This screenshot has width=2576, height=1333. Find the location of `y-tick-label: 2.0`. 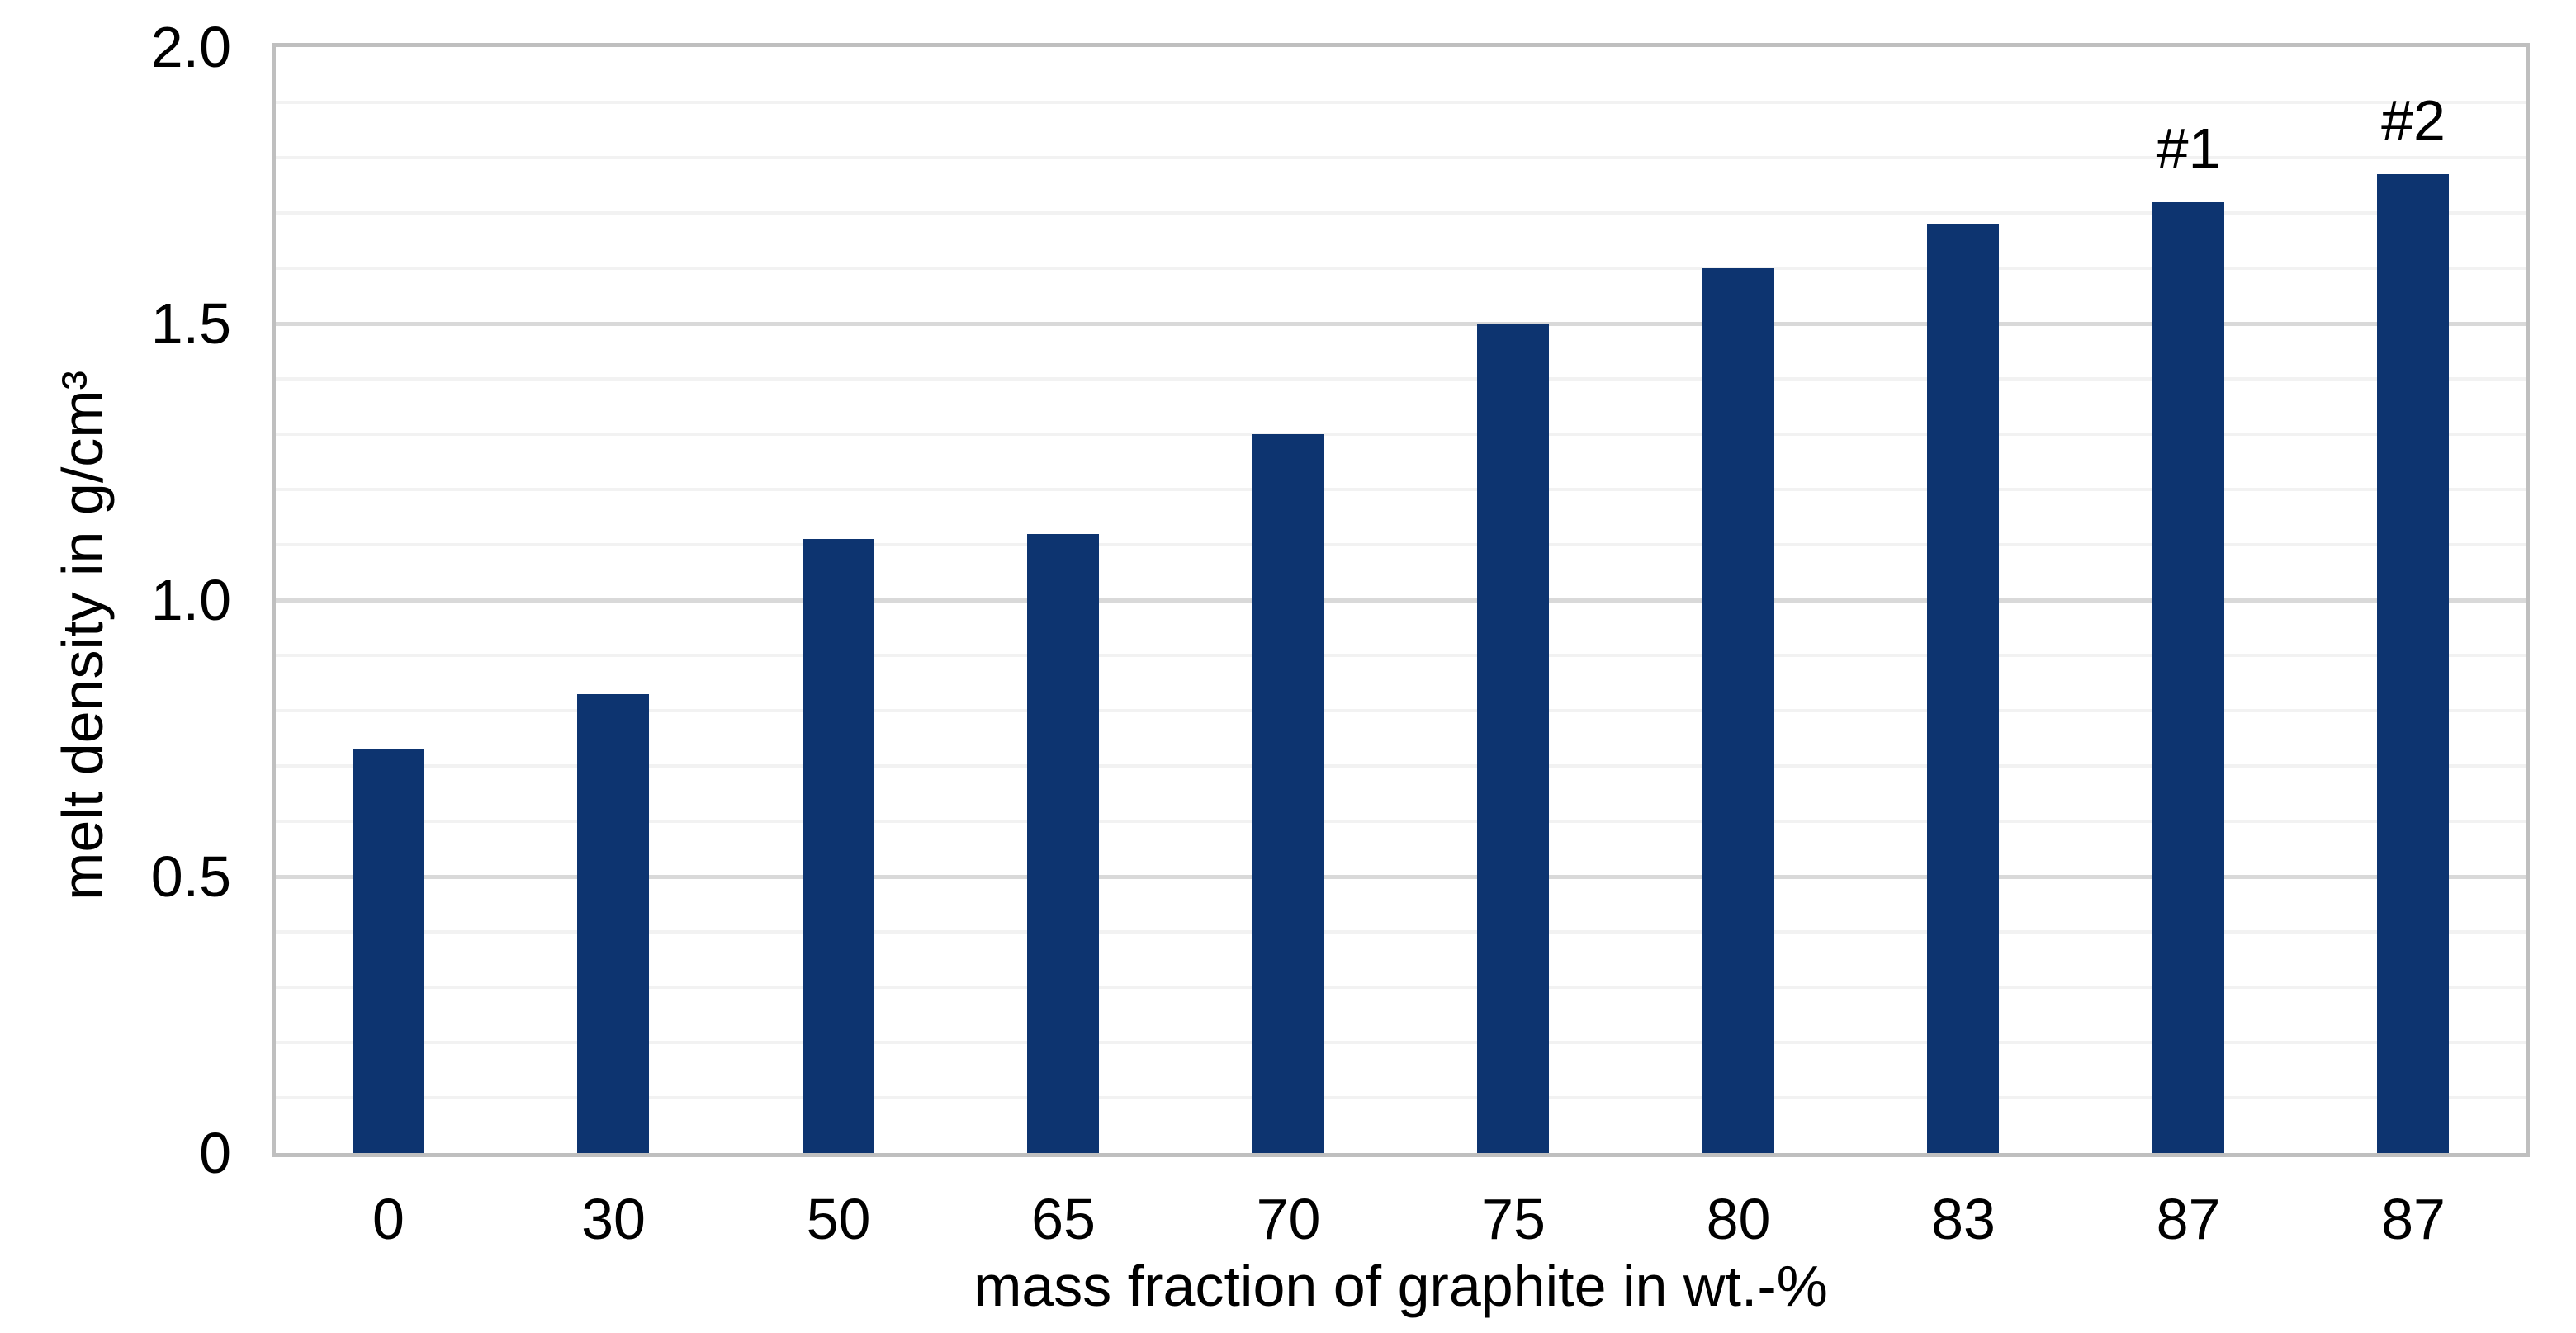

y-tick-label: 2.0 is located at coordinates (190, 47).